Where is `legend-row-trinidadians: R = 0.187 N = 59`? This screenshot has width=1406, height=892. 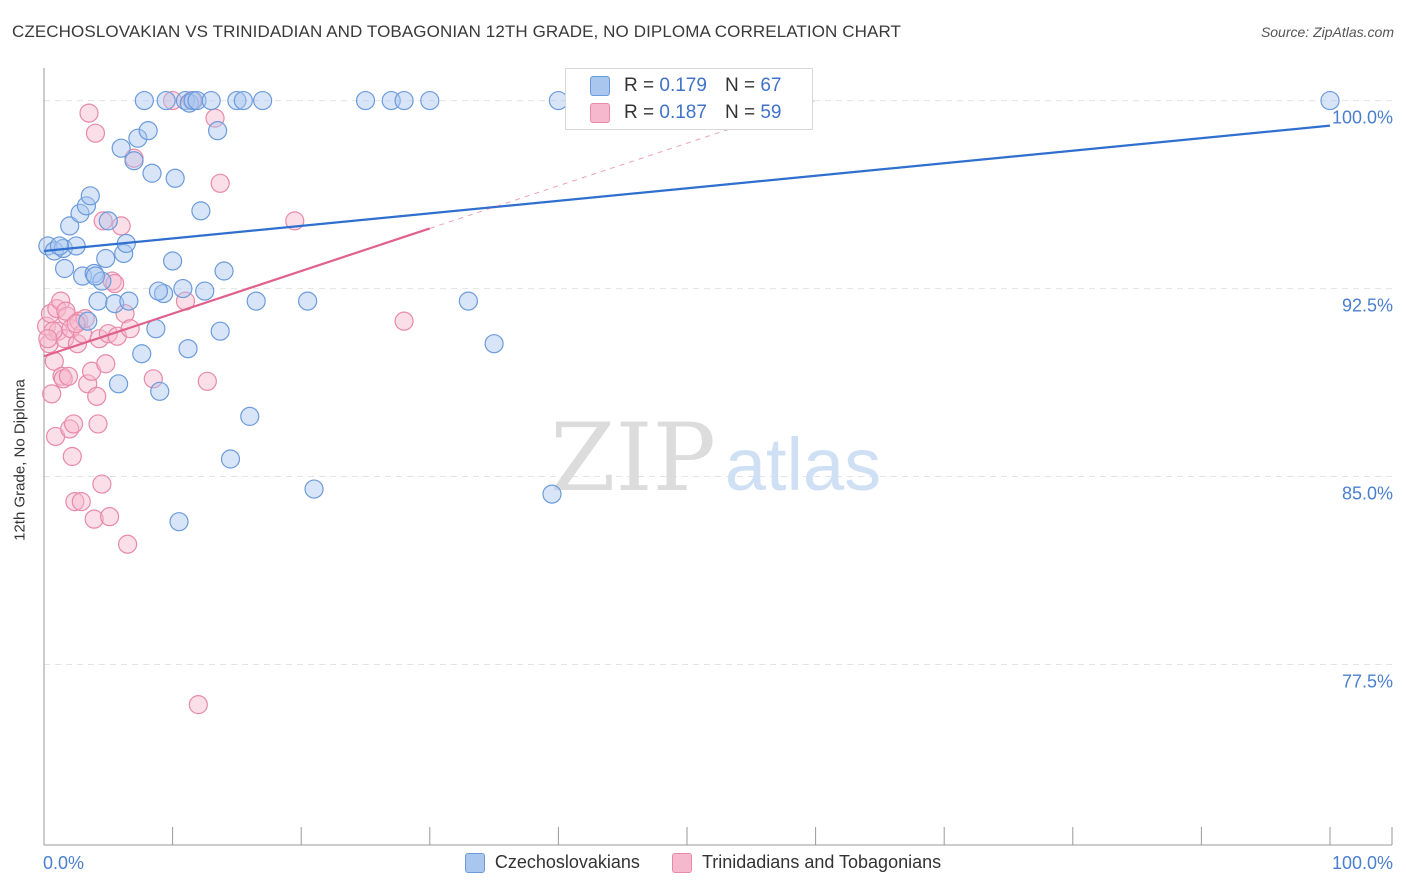
legend-row-trinidadians: R = 0.187 N = 59 is located at coordinates (685, 113).